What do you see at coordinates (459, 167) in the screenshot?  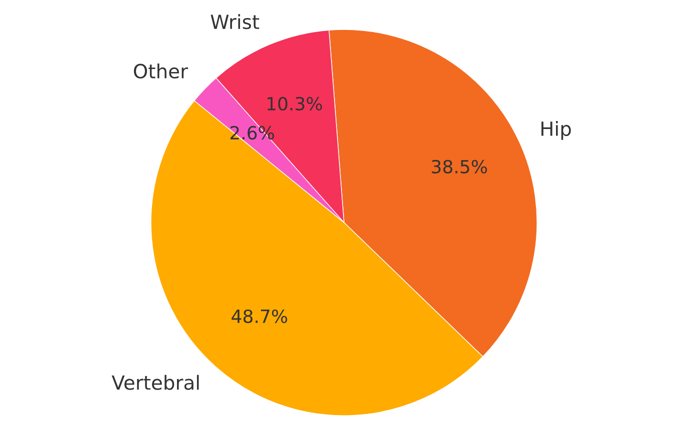 I see `data-label: 38.5%` at bounding box center [459, 167].